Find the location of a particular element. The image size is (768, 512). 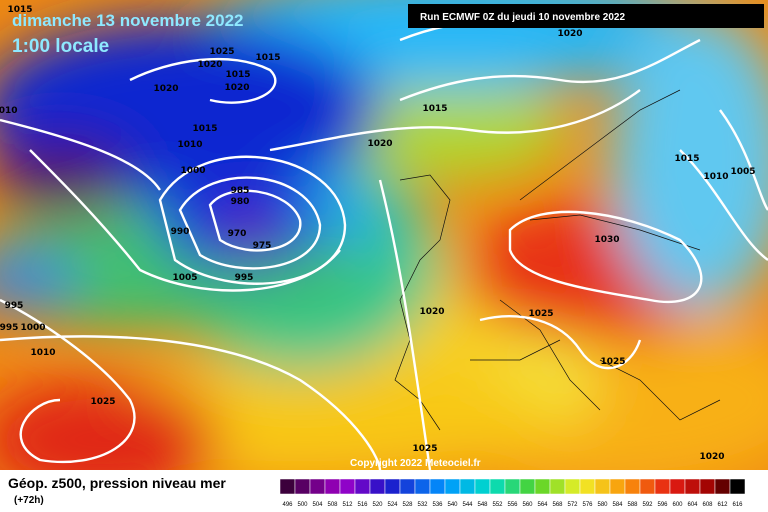

lead-time: (+72h) is located at coordinates (29, 500).